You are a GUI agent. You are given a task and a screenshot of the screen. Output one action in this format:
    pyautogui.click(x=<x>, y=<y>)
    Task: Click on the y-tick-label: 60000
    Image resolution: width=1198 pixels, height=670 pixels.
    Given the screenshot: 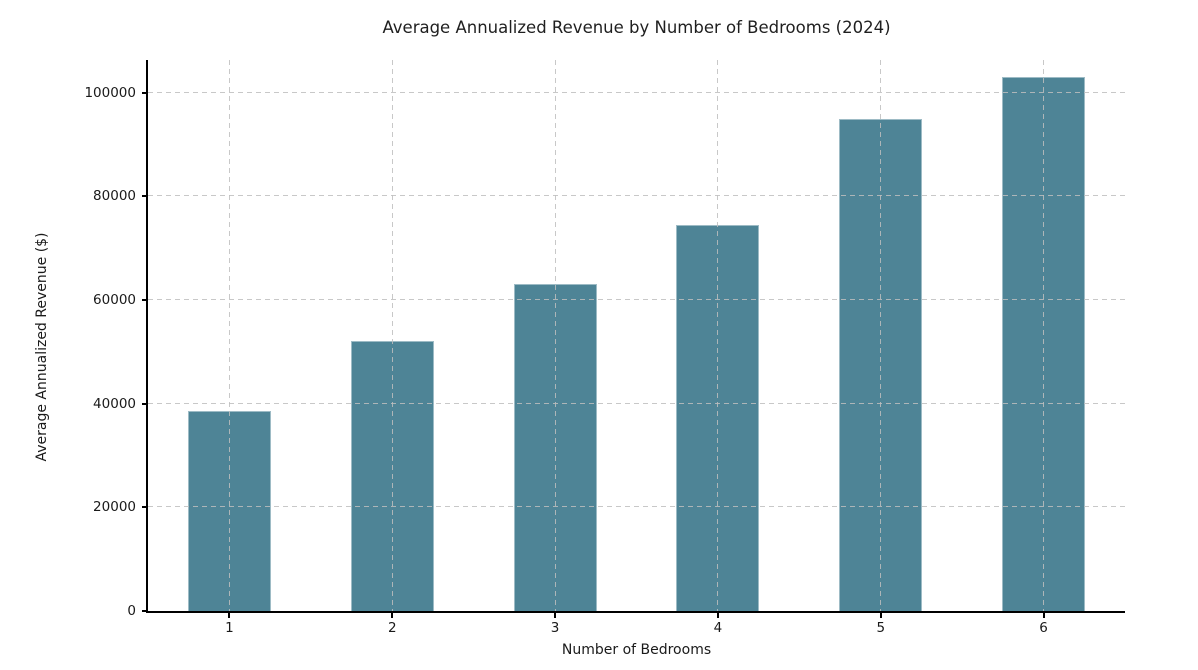 What is the action you would take?
    pyautogui.click(x=114, y=299)
    